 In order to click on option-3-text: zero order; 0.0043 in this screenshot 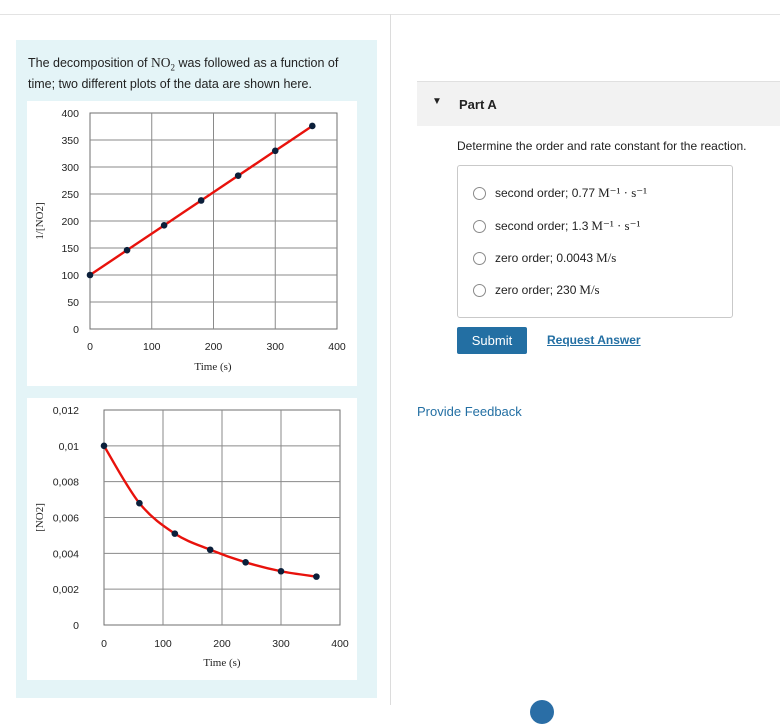, I will do `click(544, 258)`.